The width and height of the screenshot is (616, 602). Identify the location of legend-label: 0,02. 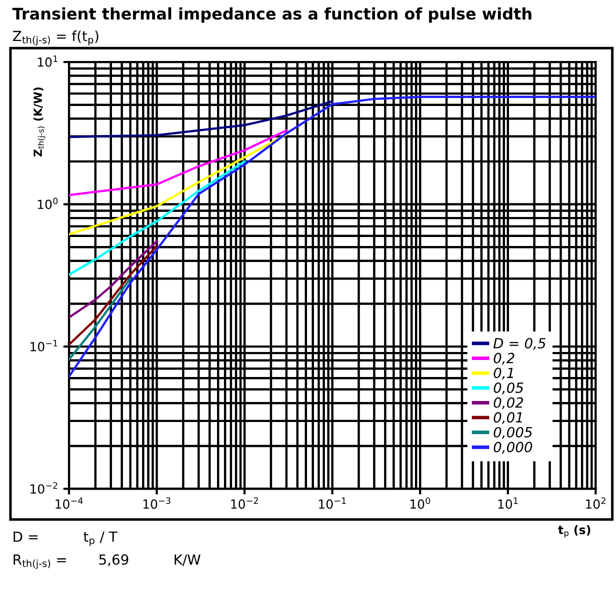
(509, 403).